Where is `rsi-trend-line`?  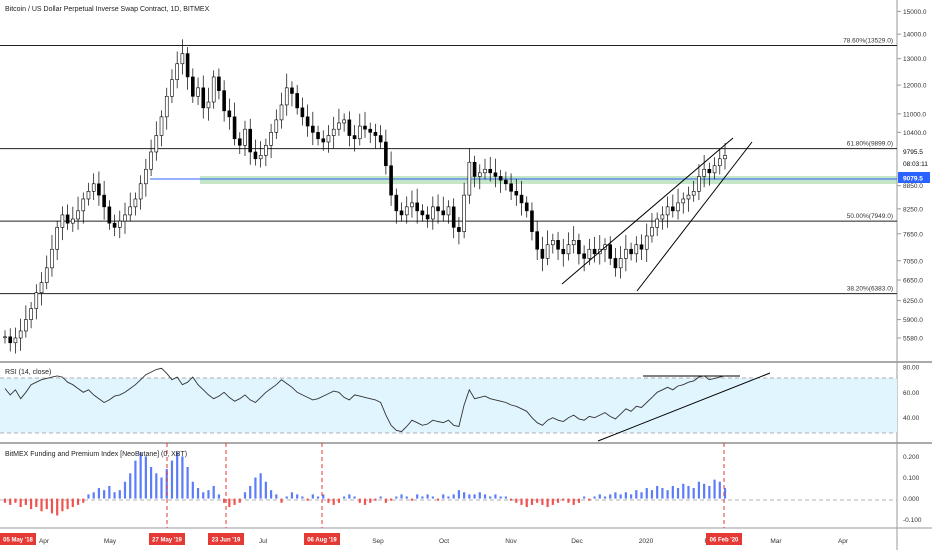 rsi-trend-line is located at coordinates (684, 407).